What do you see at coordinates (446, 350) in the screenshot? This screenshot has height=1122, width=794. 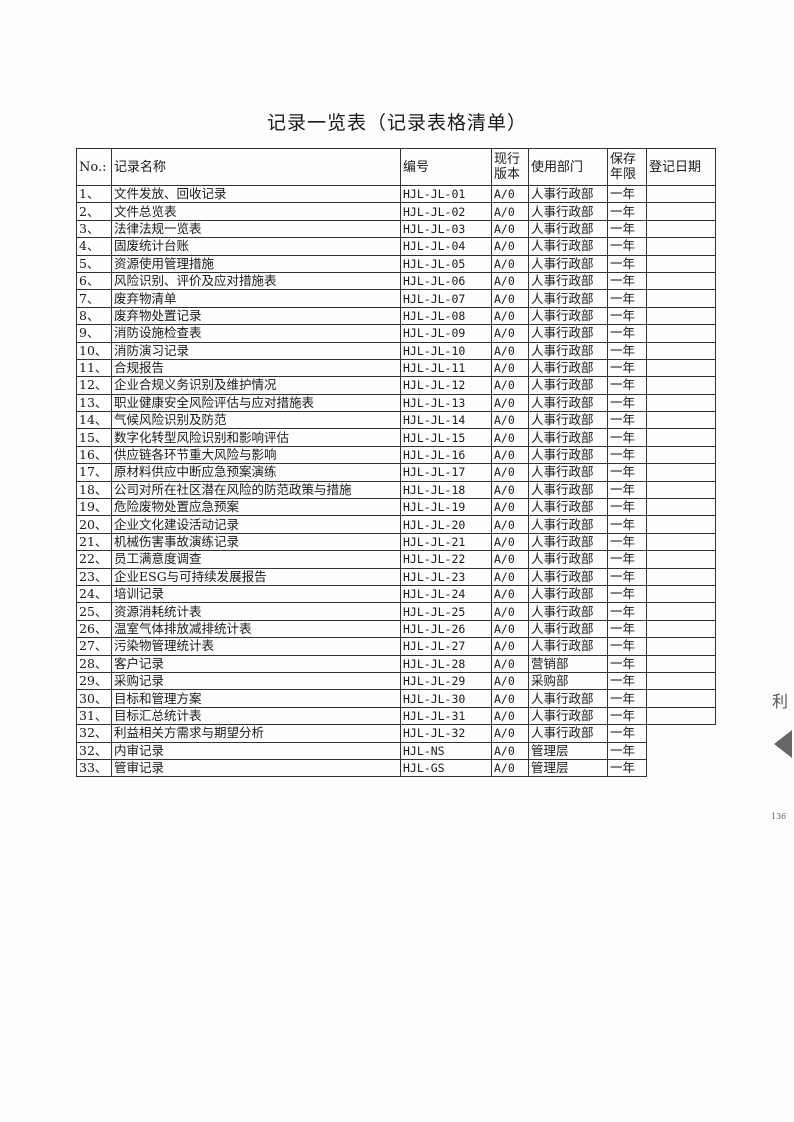 I see `record-code: HJL-JL-10` at bounding box center [446, 350].